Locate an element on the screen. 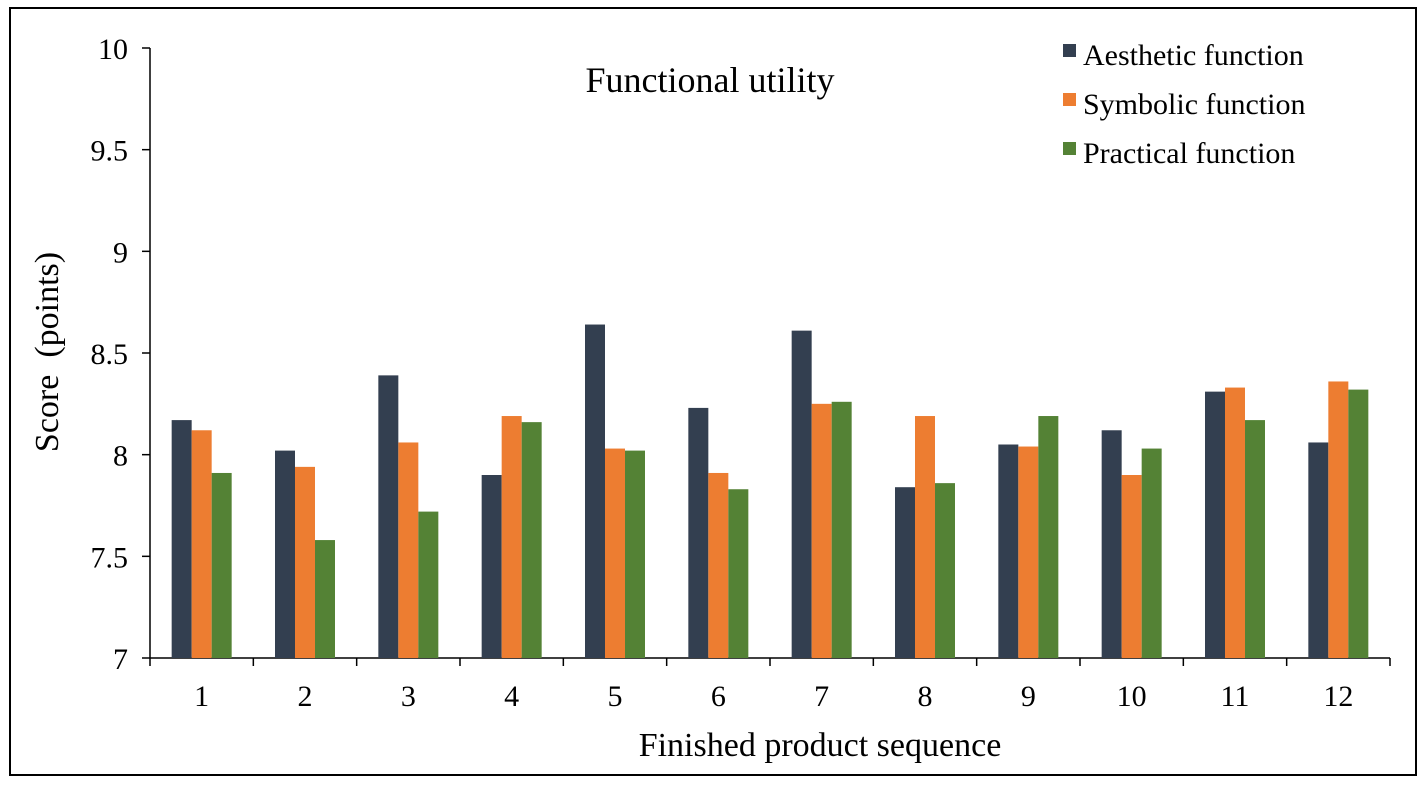  y-axis-label: Score (points) is located at coordinates (47, 352).